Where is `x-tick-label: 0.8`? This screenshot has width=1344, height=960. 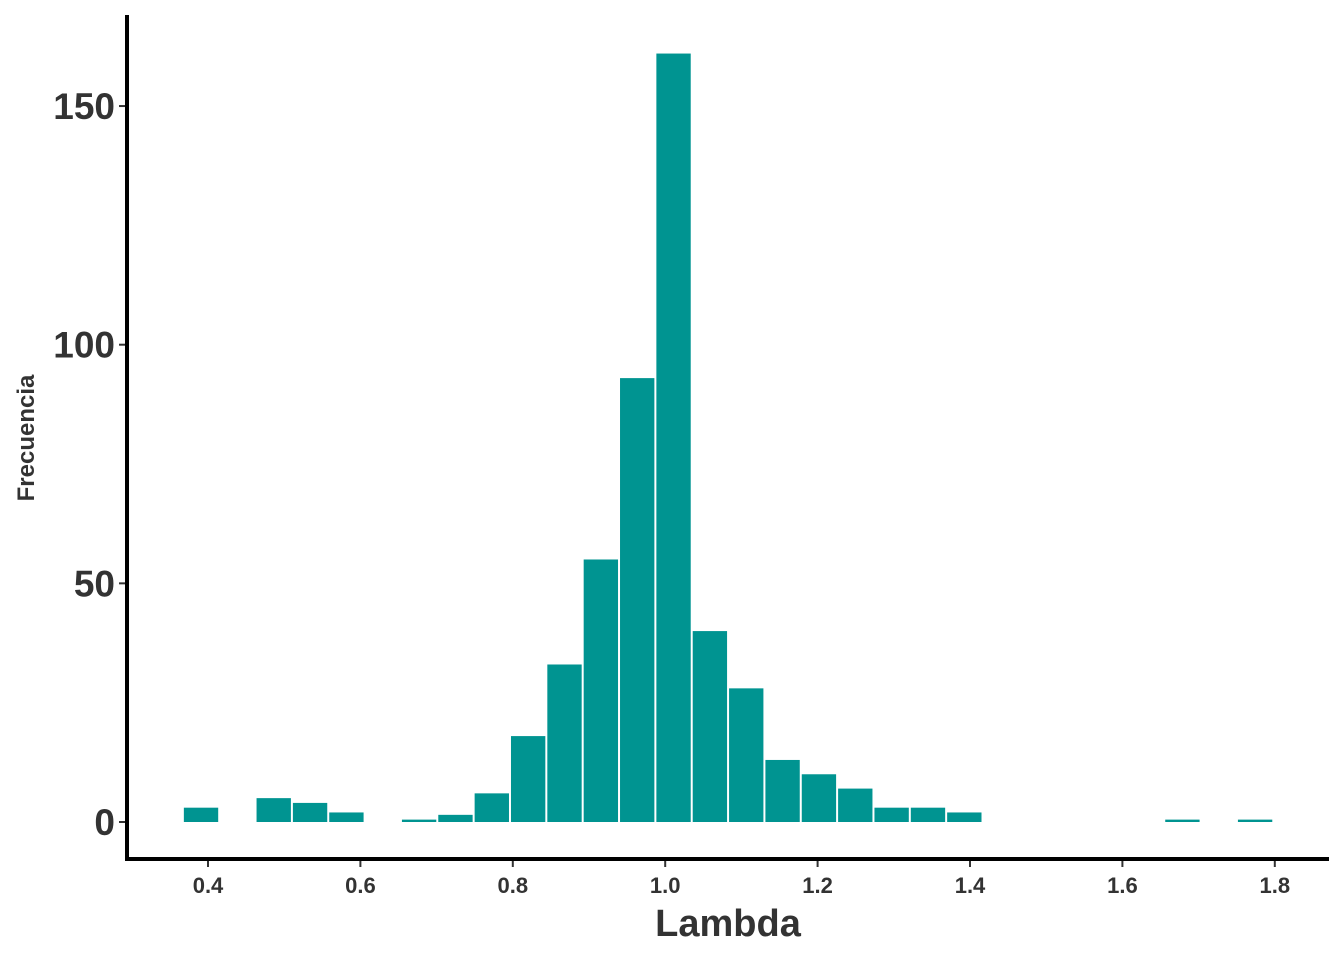 x-tick-label: 0.8 is located at coordinates (513, 885).